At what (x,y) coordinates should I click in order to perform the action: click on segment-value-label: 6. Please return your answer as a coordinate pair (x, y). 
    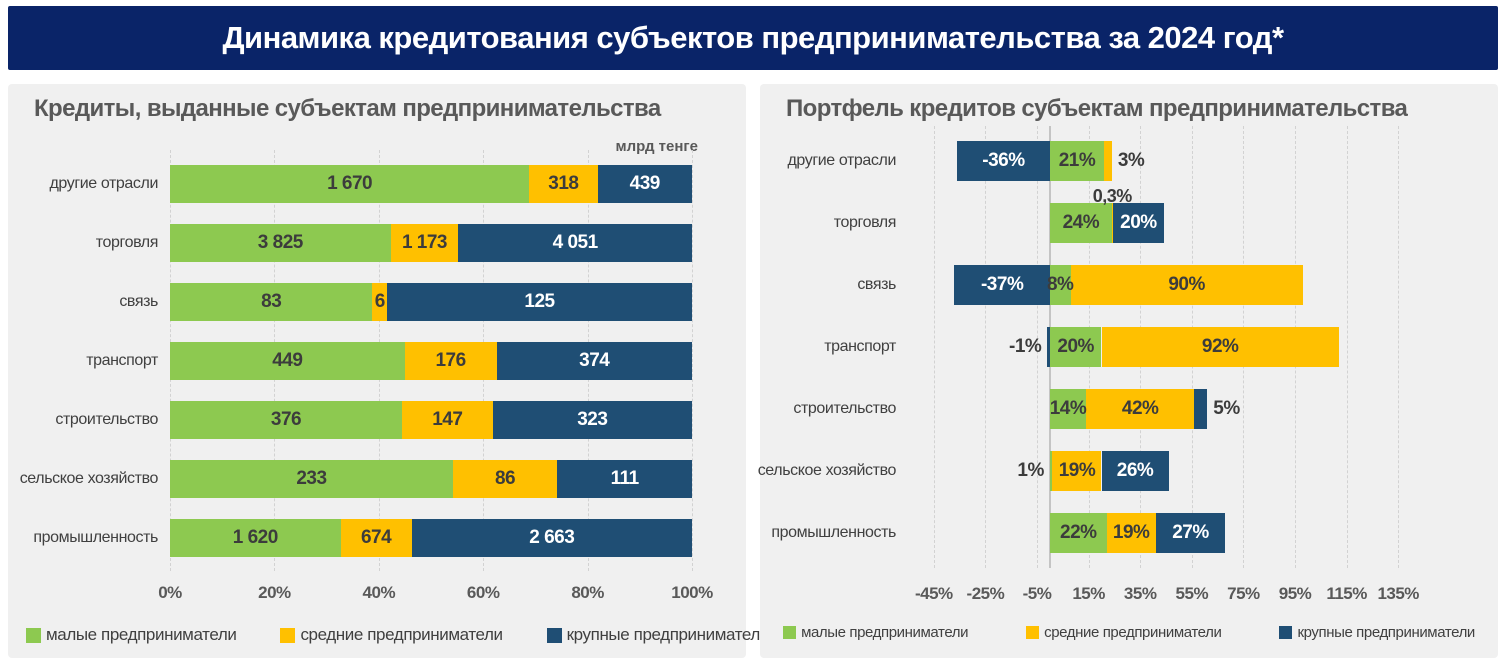
    Looking at the image, I should click on (380, 301).